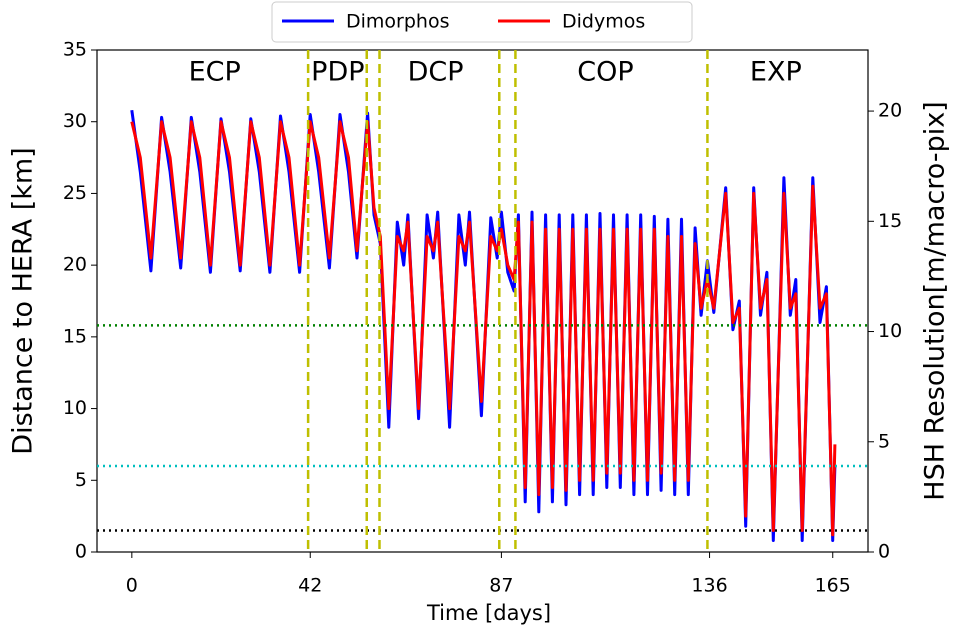 The image size is (967, 632). Describe the element at coordinates (709, 586) in the screenshot. I see `x-tick-label: 136` at that location.